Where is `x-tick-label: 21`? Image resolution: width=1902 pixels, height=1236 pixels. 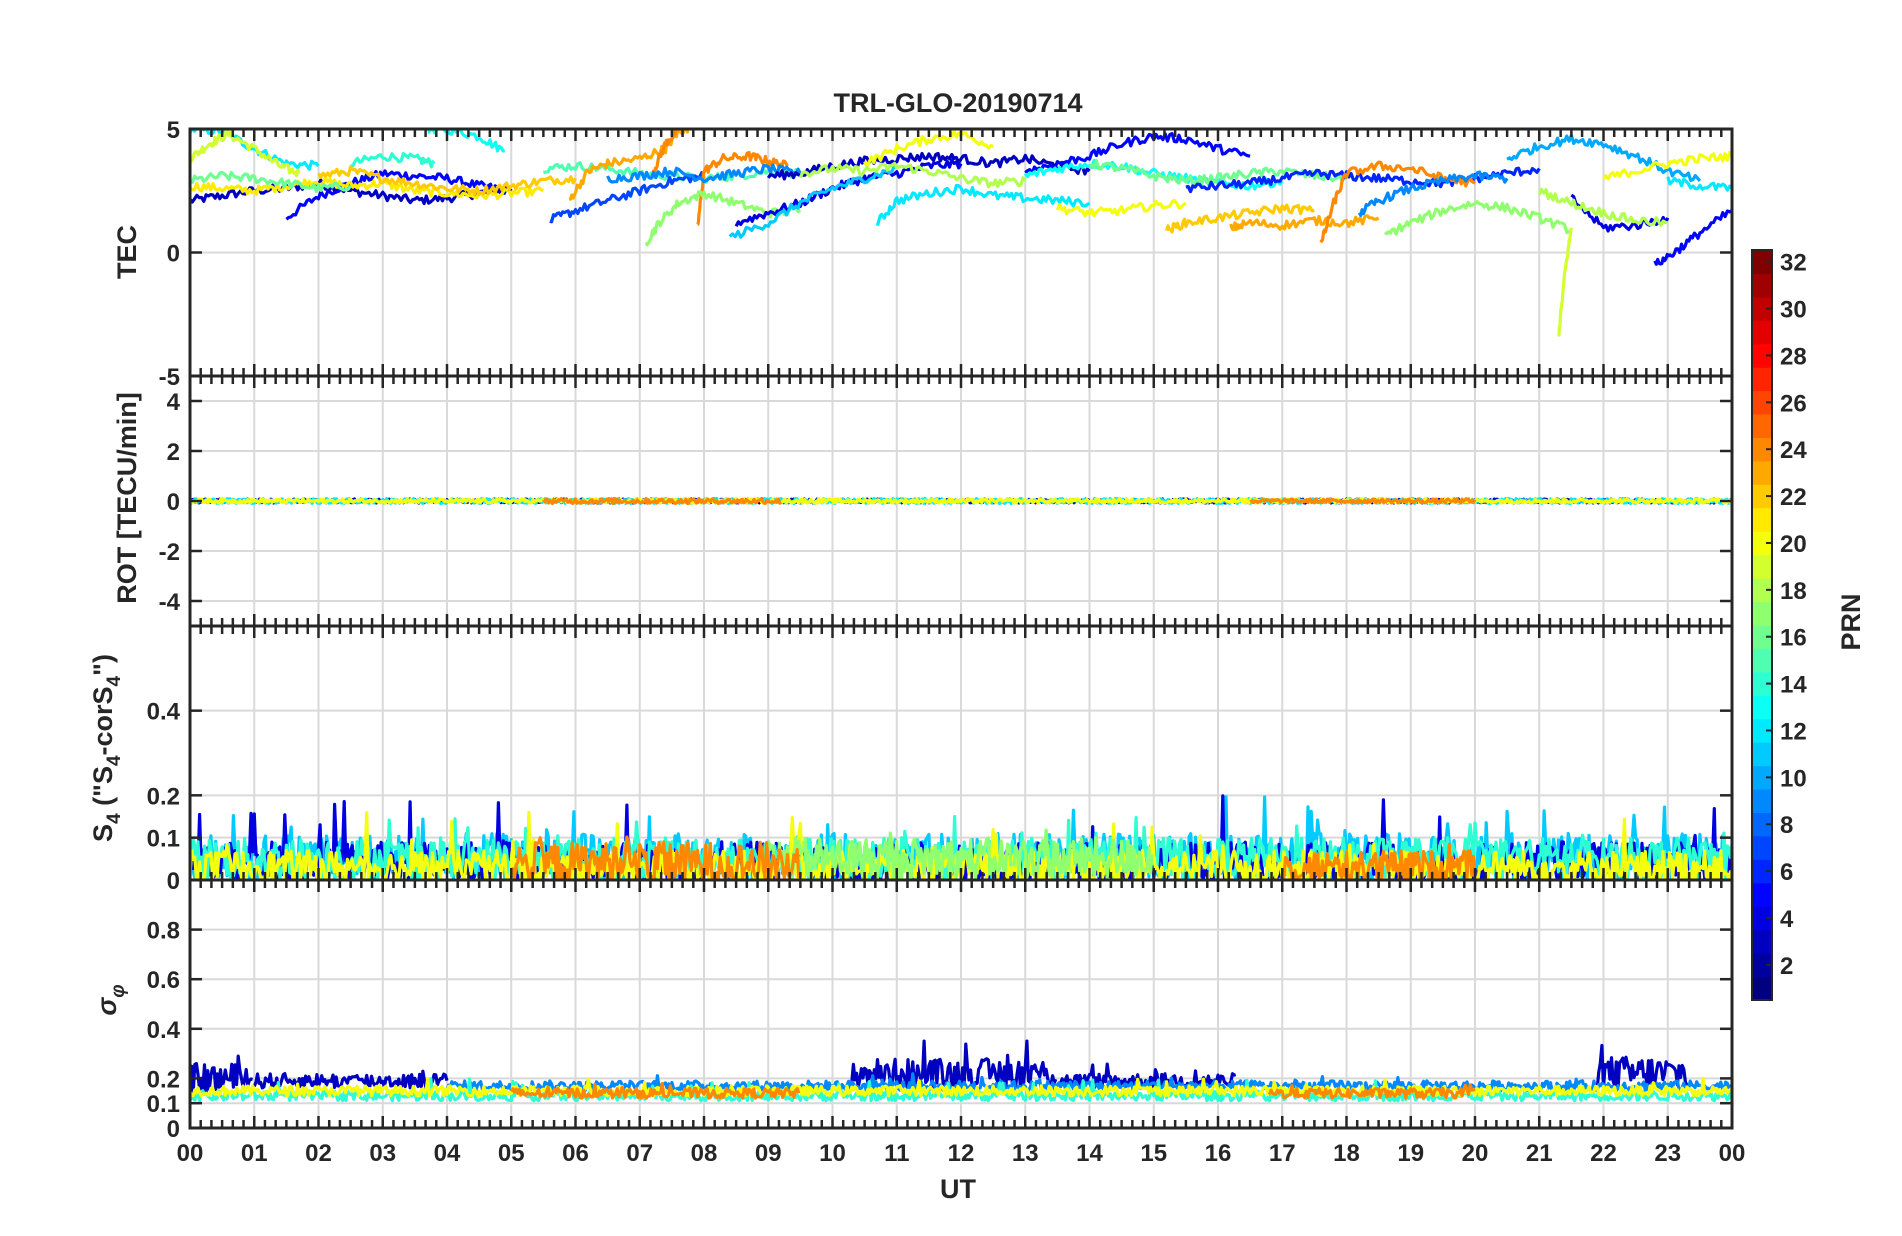
x-tick-label: 21 is located at coordinates (1539, 1153).